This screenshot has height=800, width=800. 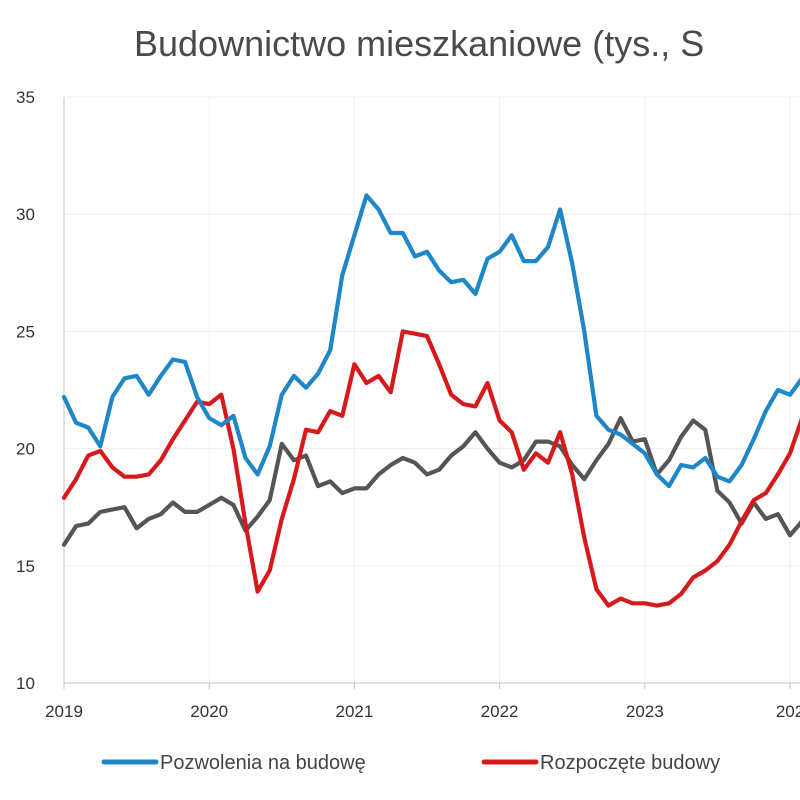 What do you see at coordinates (645, 711) in the screenshot?
I see `x-tick-label: 2023` at bounding box center [645, 711].